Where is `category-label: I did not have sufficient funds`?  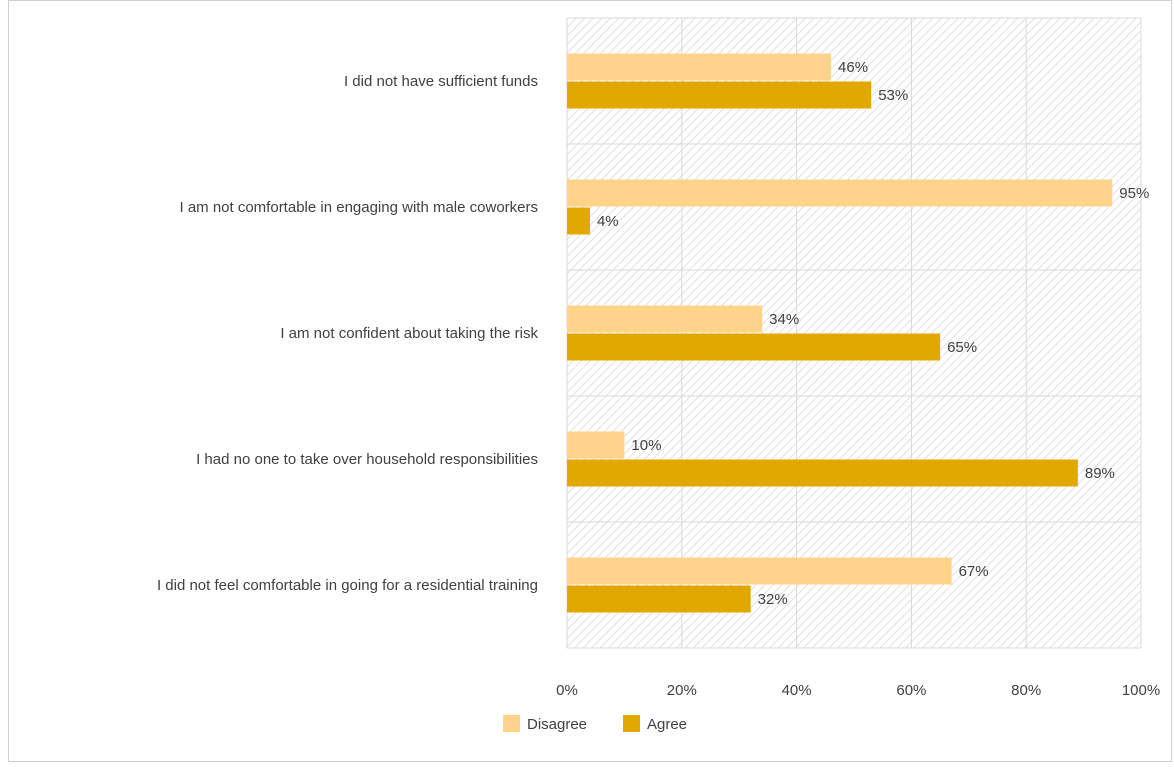 category-label: I did not have sufficient funds is located at coordinates (441, 81).